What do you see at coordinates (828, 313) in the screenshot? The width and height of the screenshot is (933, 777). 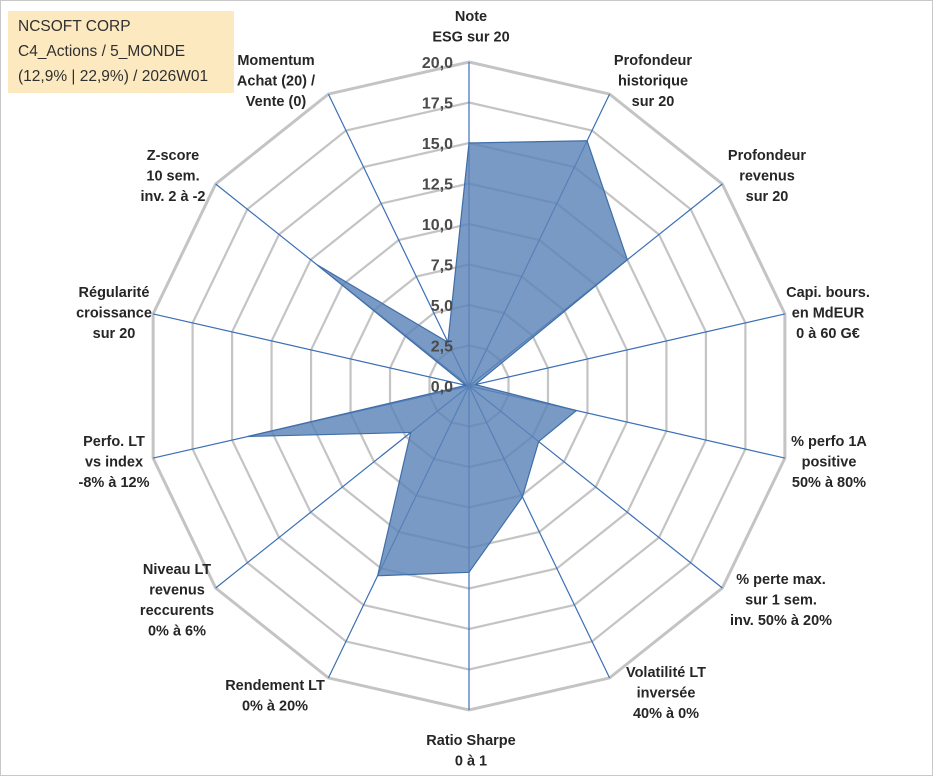 I see `axis-label: Capi. bours. en MdEUR 0 à 60 G€` at bounding box center [828, 313].